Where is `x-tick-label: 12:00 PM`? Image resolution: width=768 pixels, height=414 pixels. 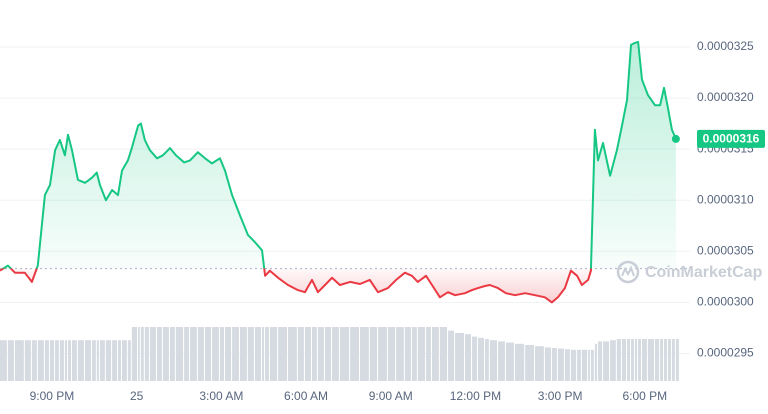 x-tick-label: 12:00 PM is located at coordinates (475, 396).